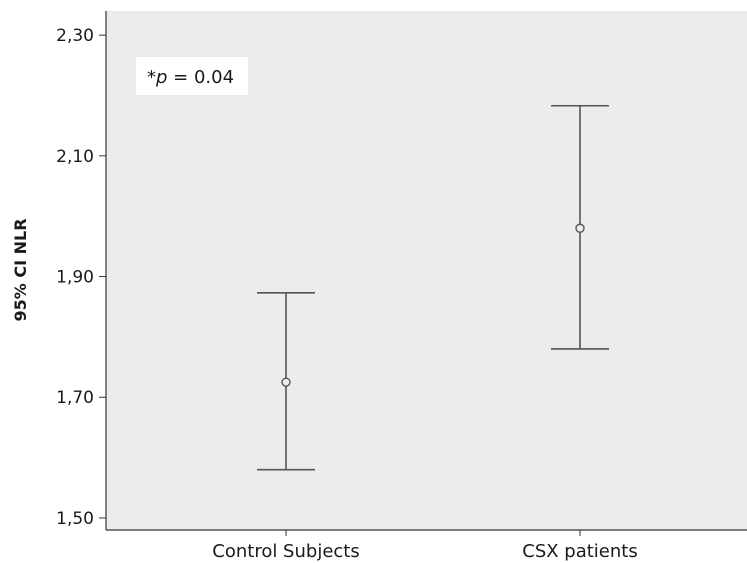  What do you see at coordinates (75, 519) in the screenshot?
I see `y-tick-label: 1,50` at bounding box center [75, 519].